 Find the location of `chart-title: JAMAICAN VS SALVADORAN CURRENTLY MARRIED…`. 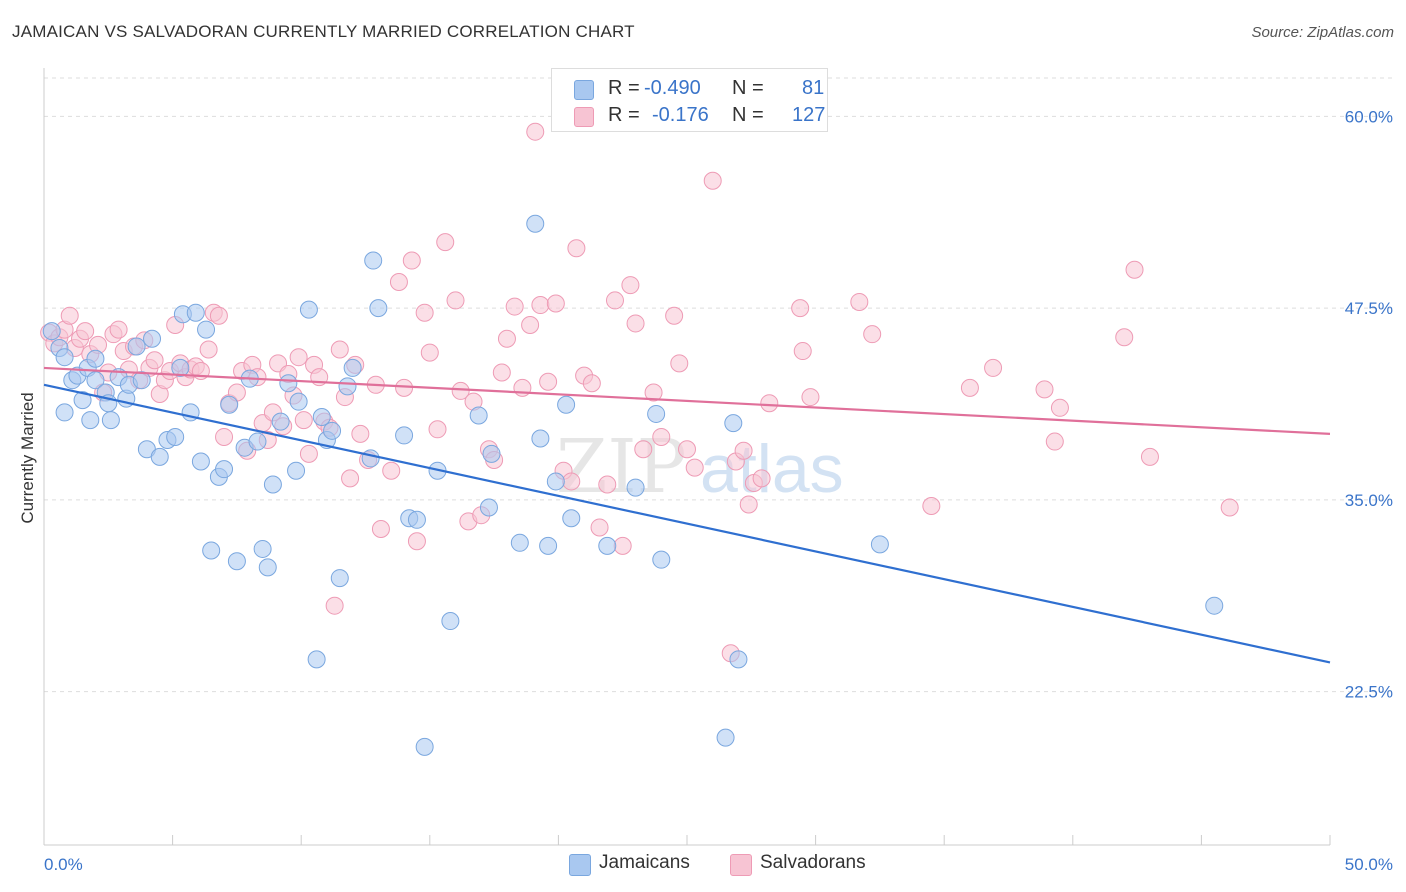

chart-title: JAMAICAN VS SALVADORAN CURRENTLY MARRIED… is located at coordinates (323, 31).